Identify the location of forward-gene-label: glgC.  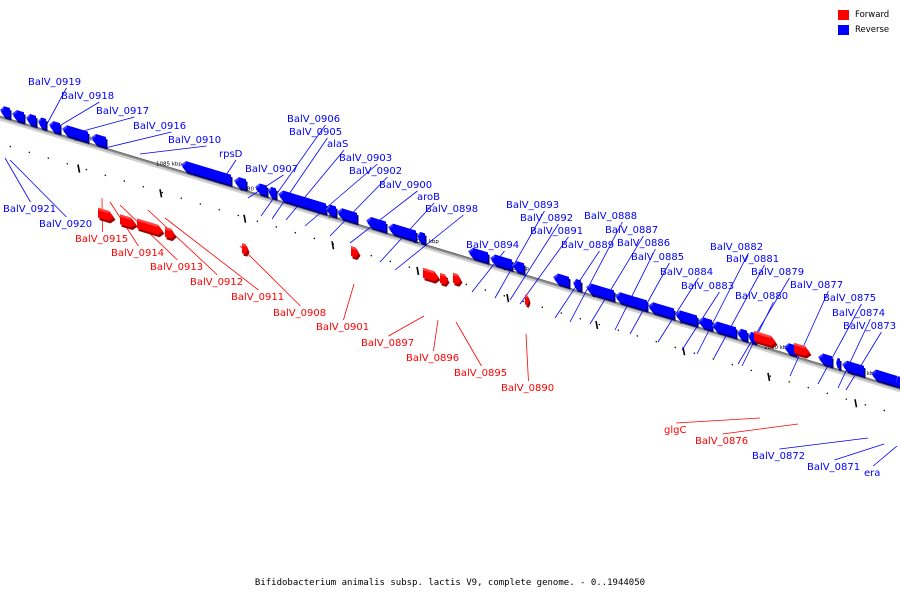
(675, 430).